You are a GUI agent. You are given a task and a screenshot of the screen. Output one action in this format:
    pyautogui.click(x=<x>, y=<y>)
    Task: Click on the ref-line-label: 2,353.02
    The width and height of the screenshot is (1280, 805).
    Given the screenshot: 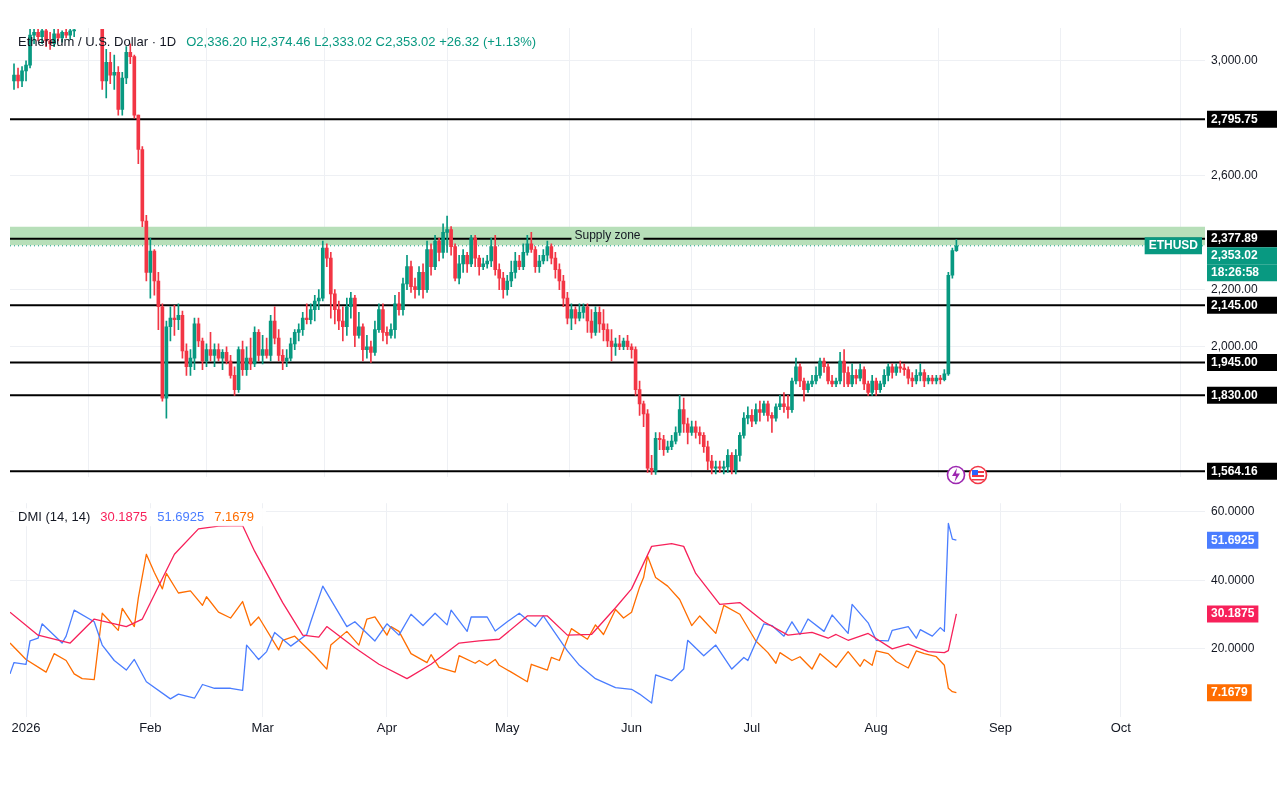 What is the action you would take?
    pyautogui.click(x=1235, y=255)
    